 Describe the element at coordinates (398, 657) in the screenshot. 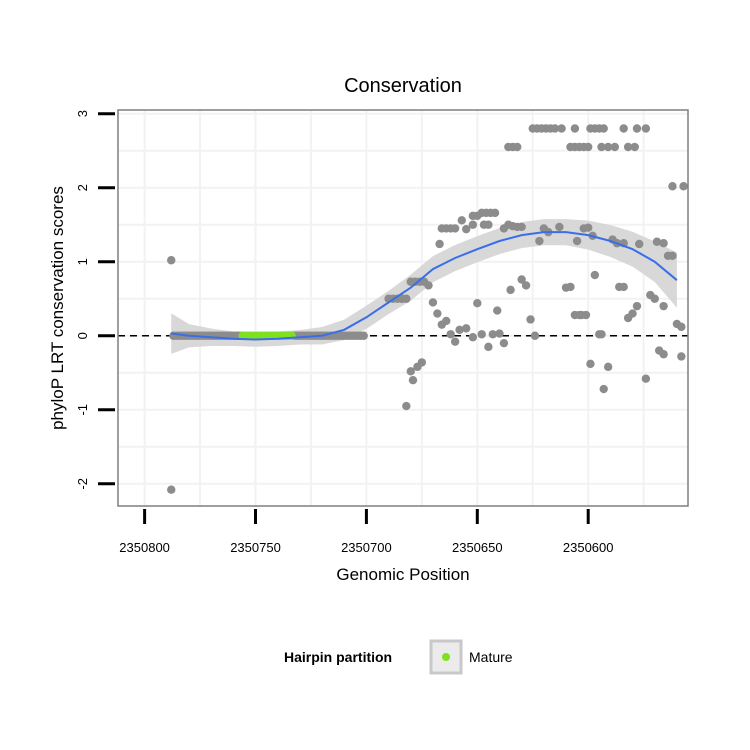

I see `legend: Hairpin partition Mature` at that location.